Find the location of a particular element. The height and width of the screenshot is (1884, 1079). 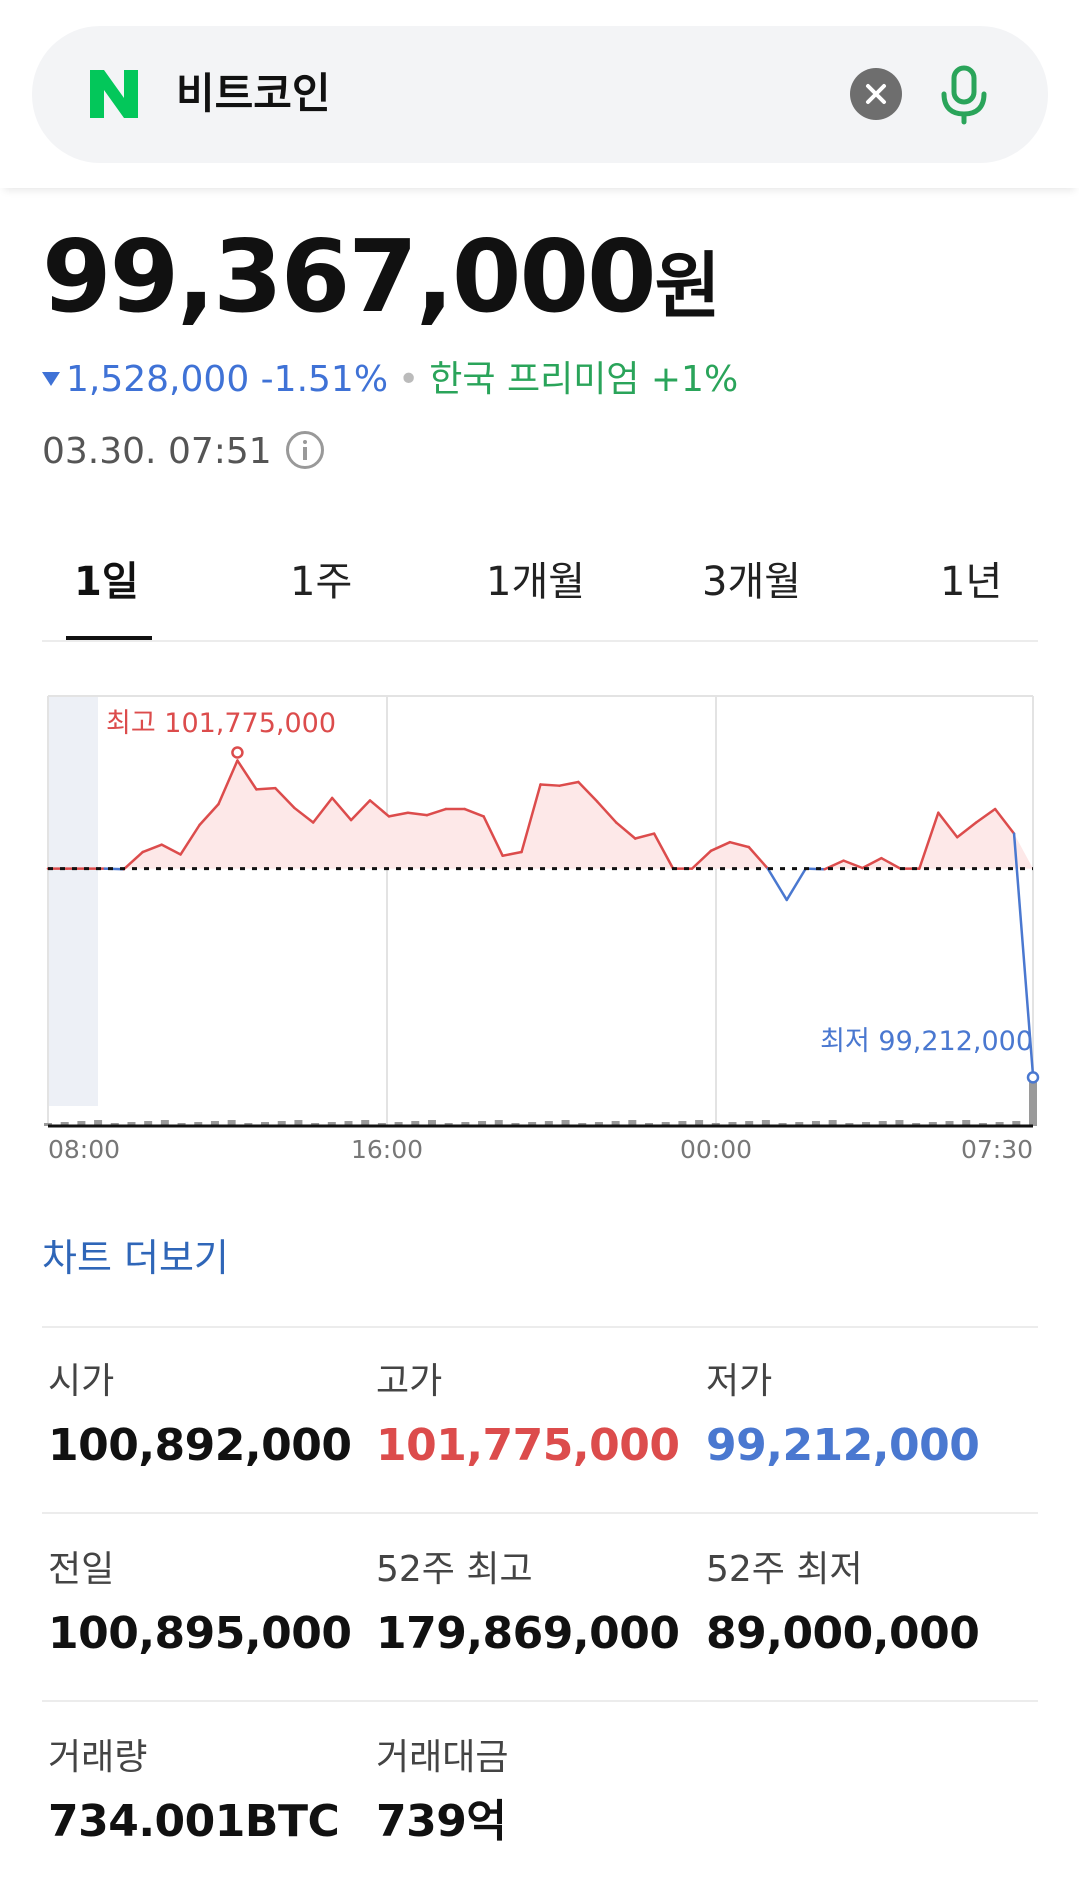

search-bar: 비트코인 is located at coordinates (540, 94).